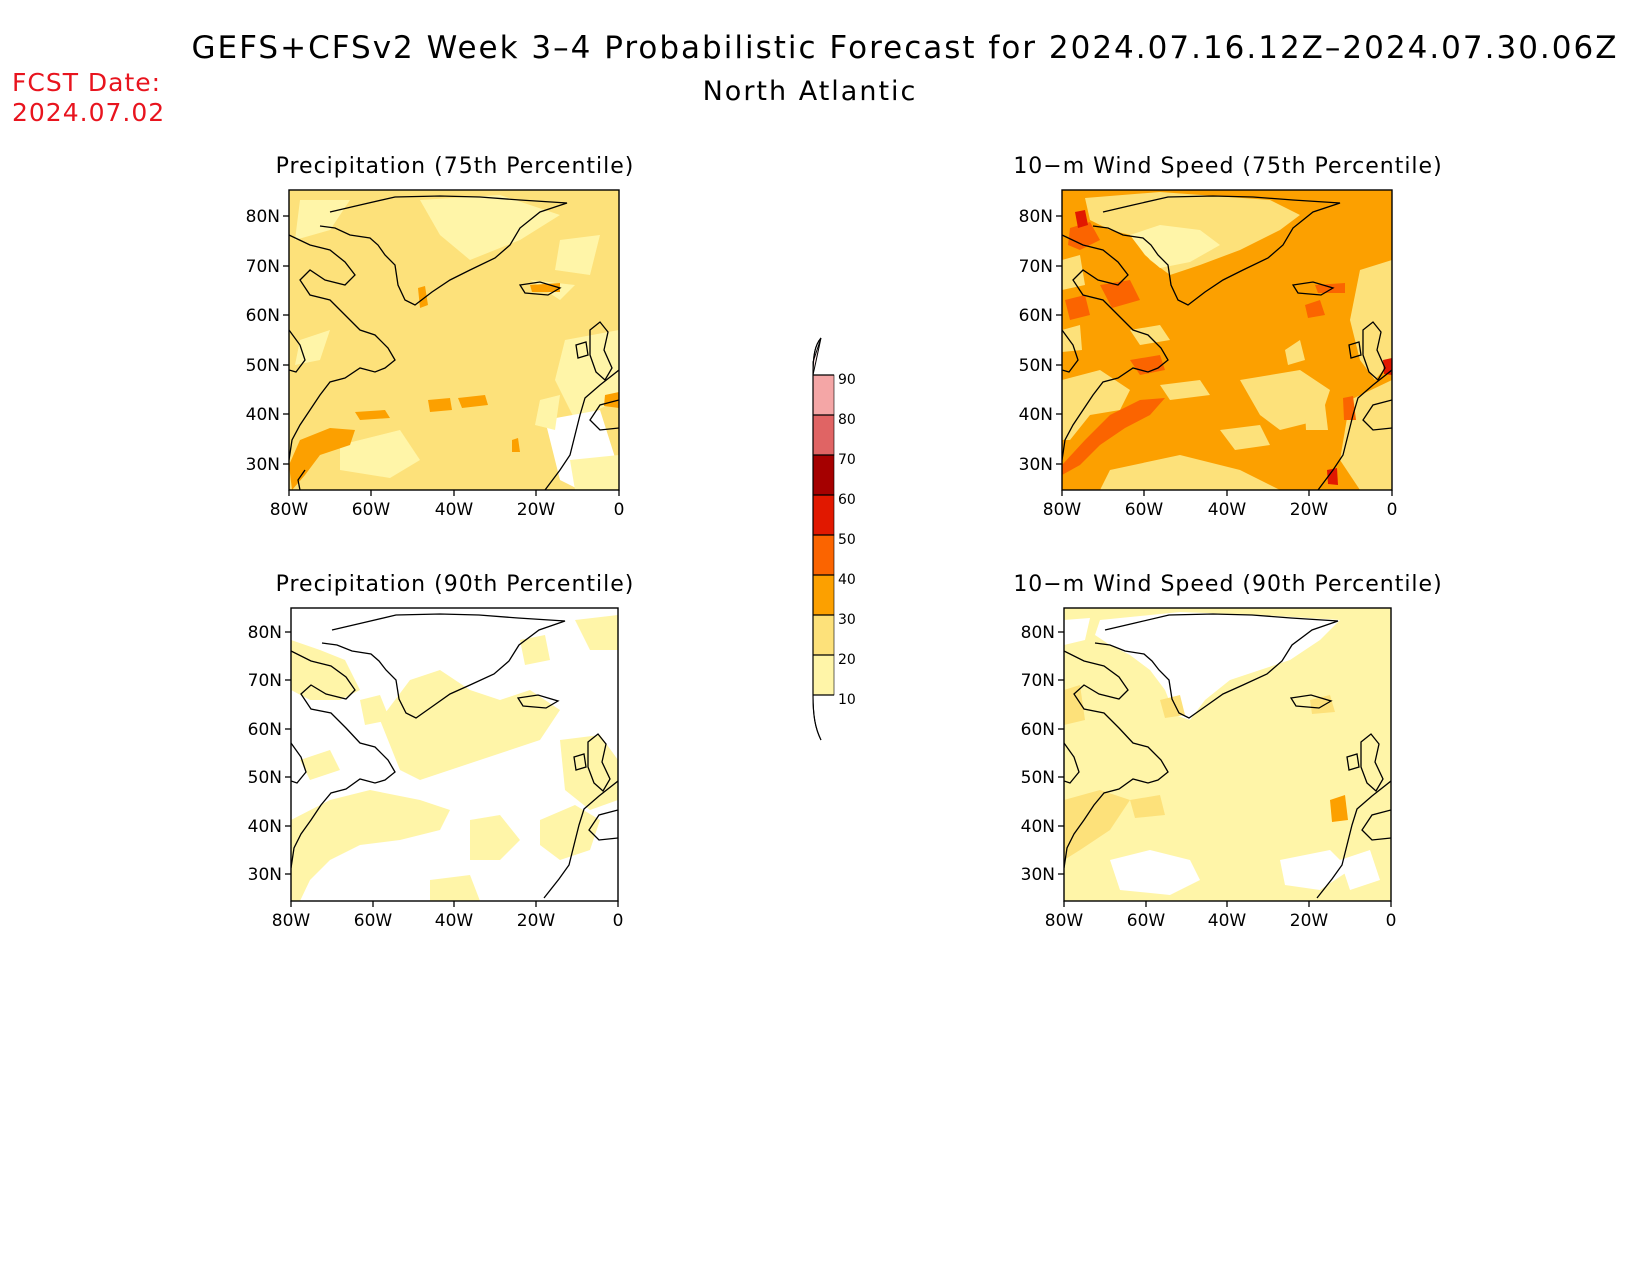  I want to click on map-wind90: 10−m Wind Speed (90th Percentile), so click(1227, 751).